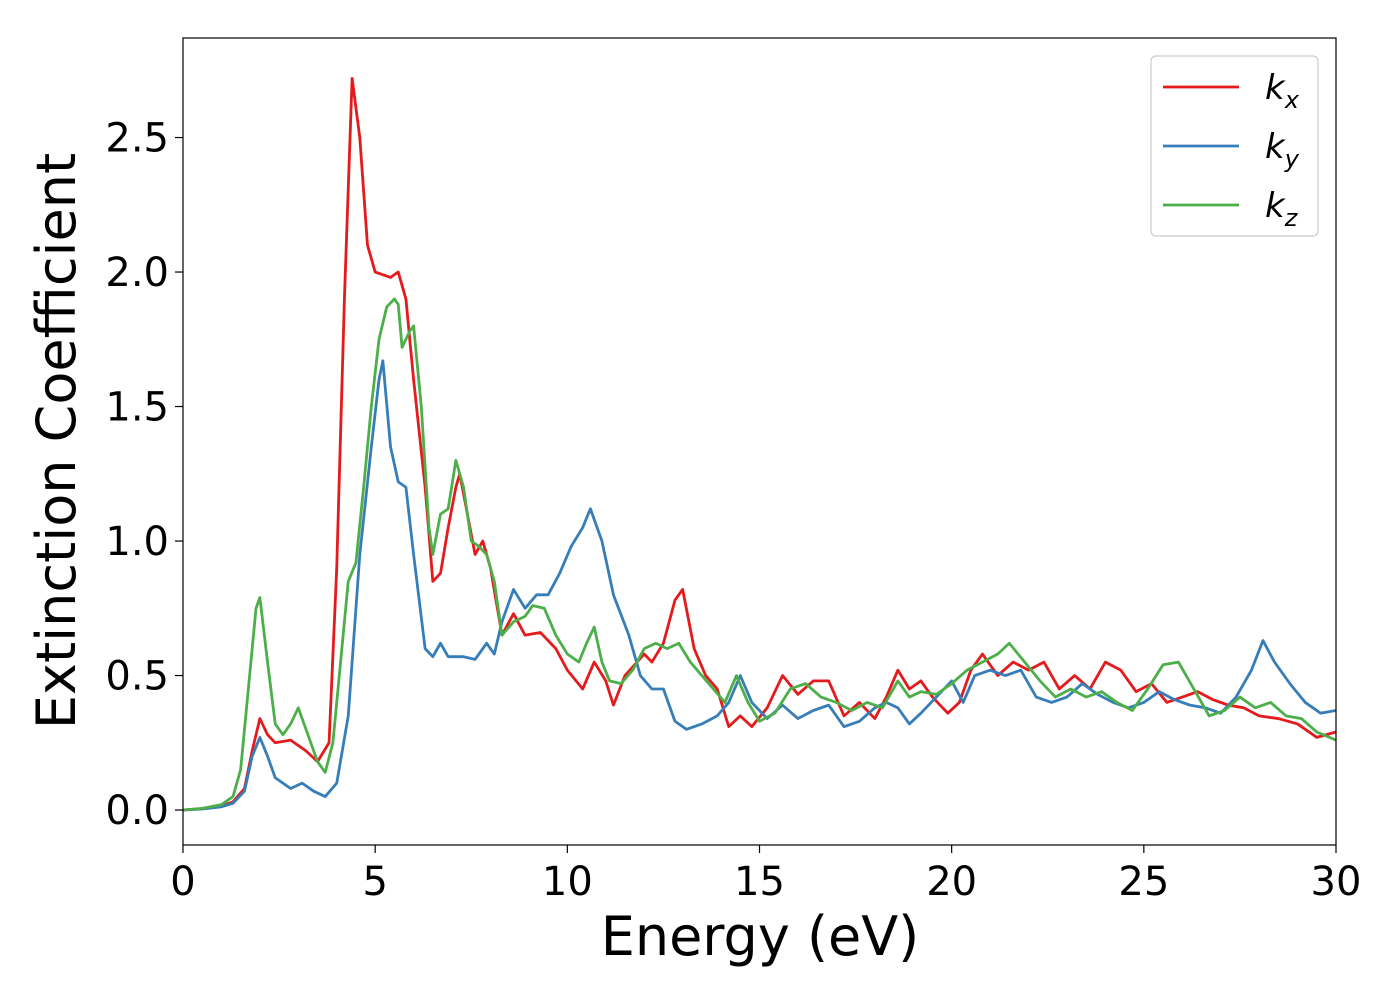 This screenshot has width=1400, height=1000. Describe the element at coordinates (137, 811) in the screenshot. I see `y-tick-label: 0.0` at that location.